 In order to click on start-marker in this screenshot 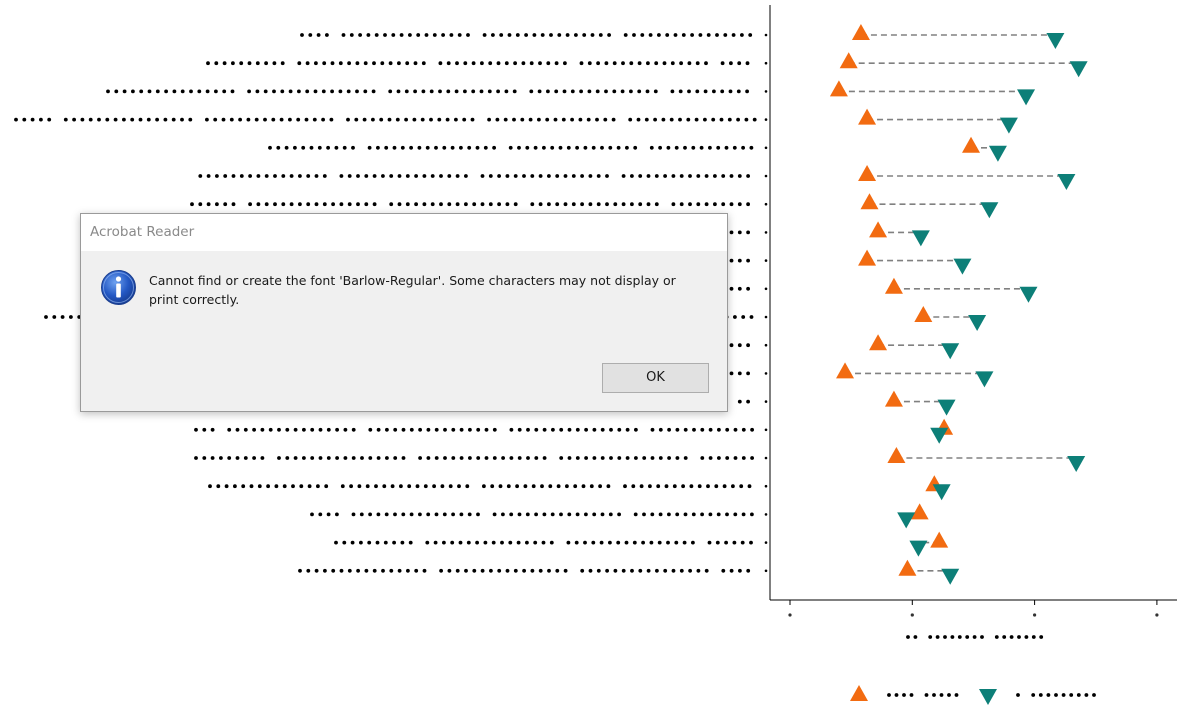, I will do `click(867, 173)`.